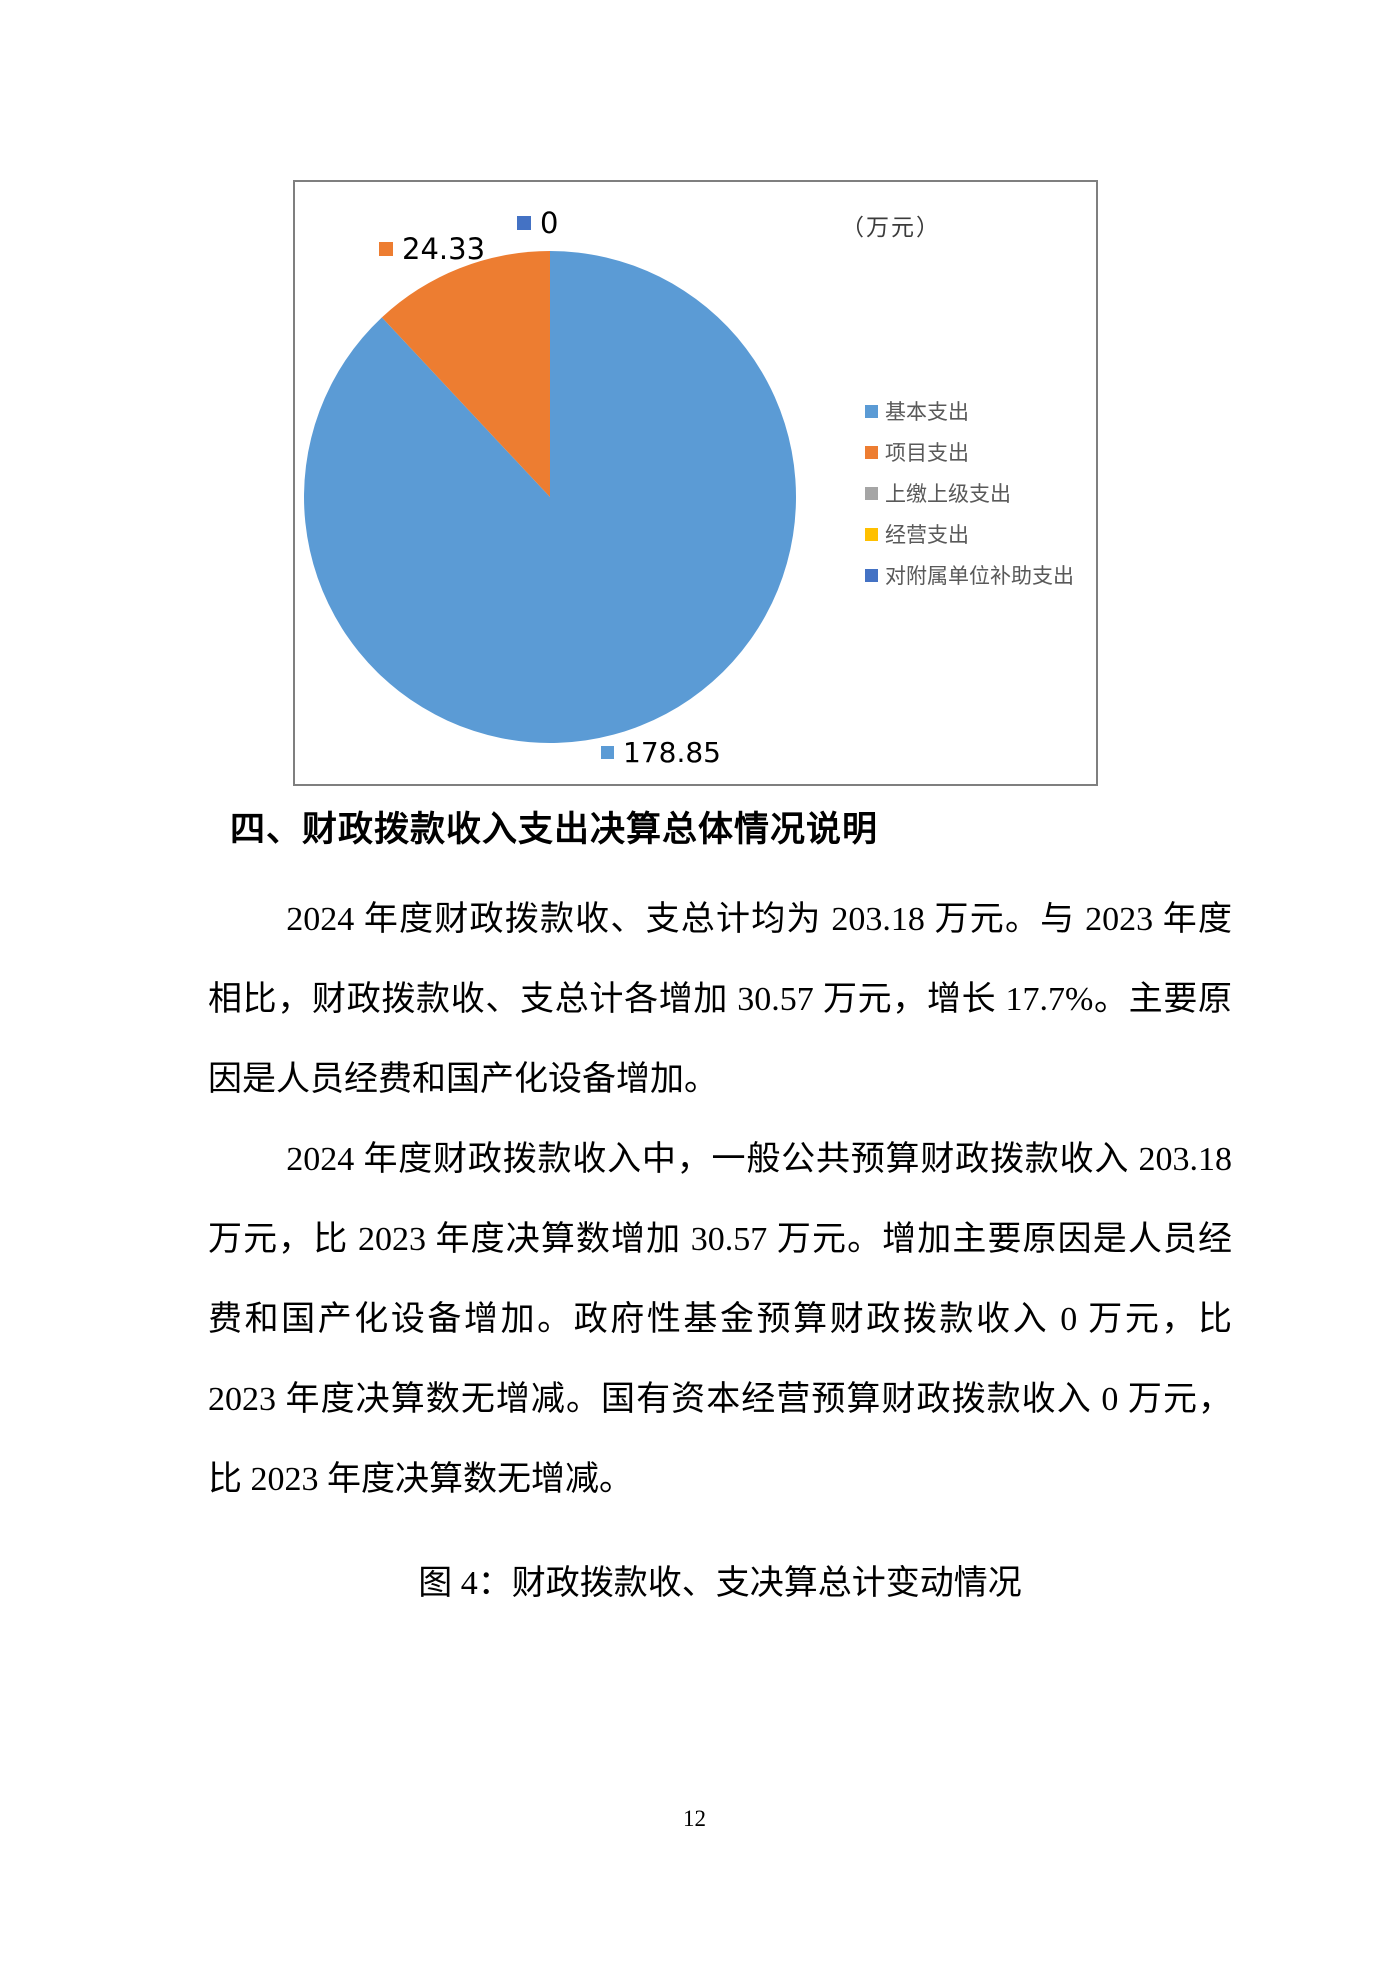 This screenshot has height=1964, width=1389. I want to click on data-label-basic: 178.85, so click(661, 752).